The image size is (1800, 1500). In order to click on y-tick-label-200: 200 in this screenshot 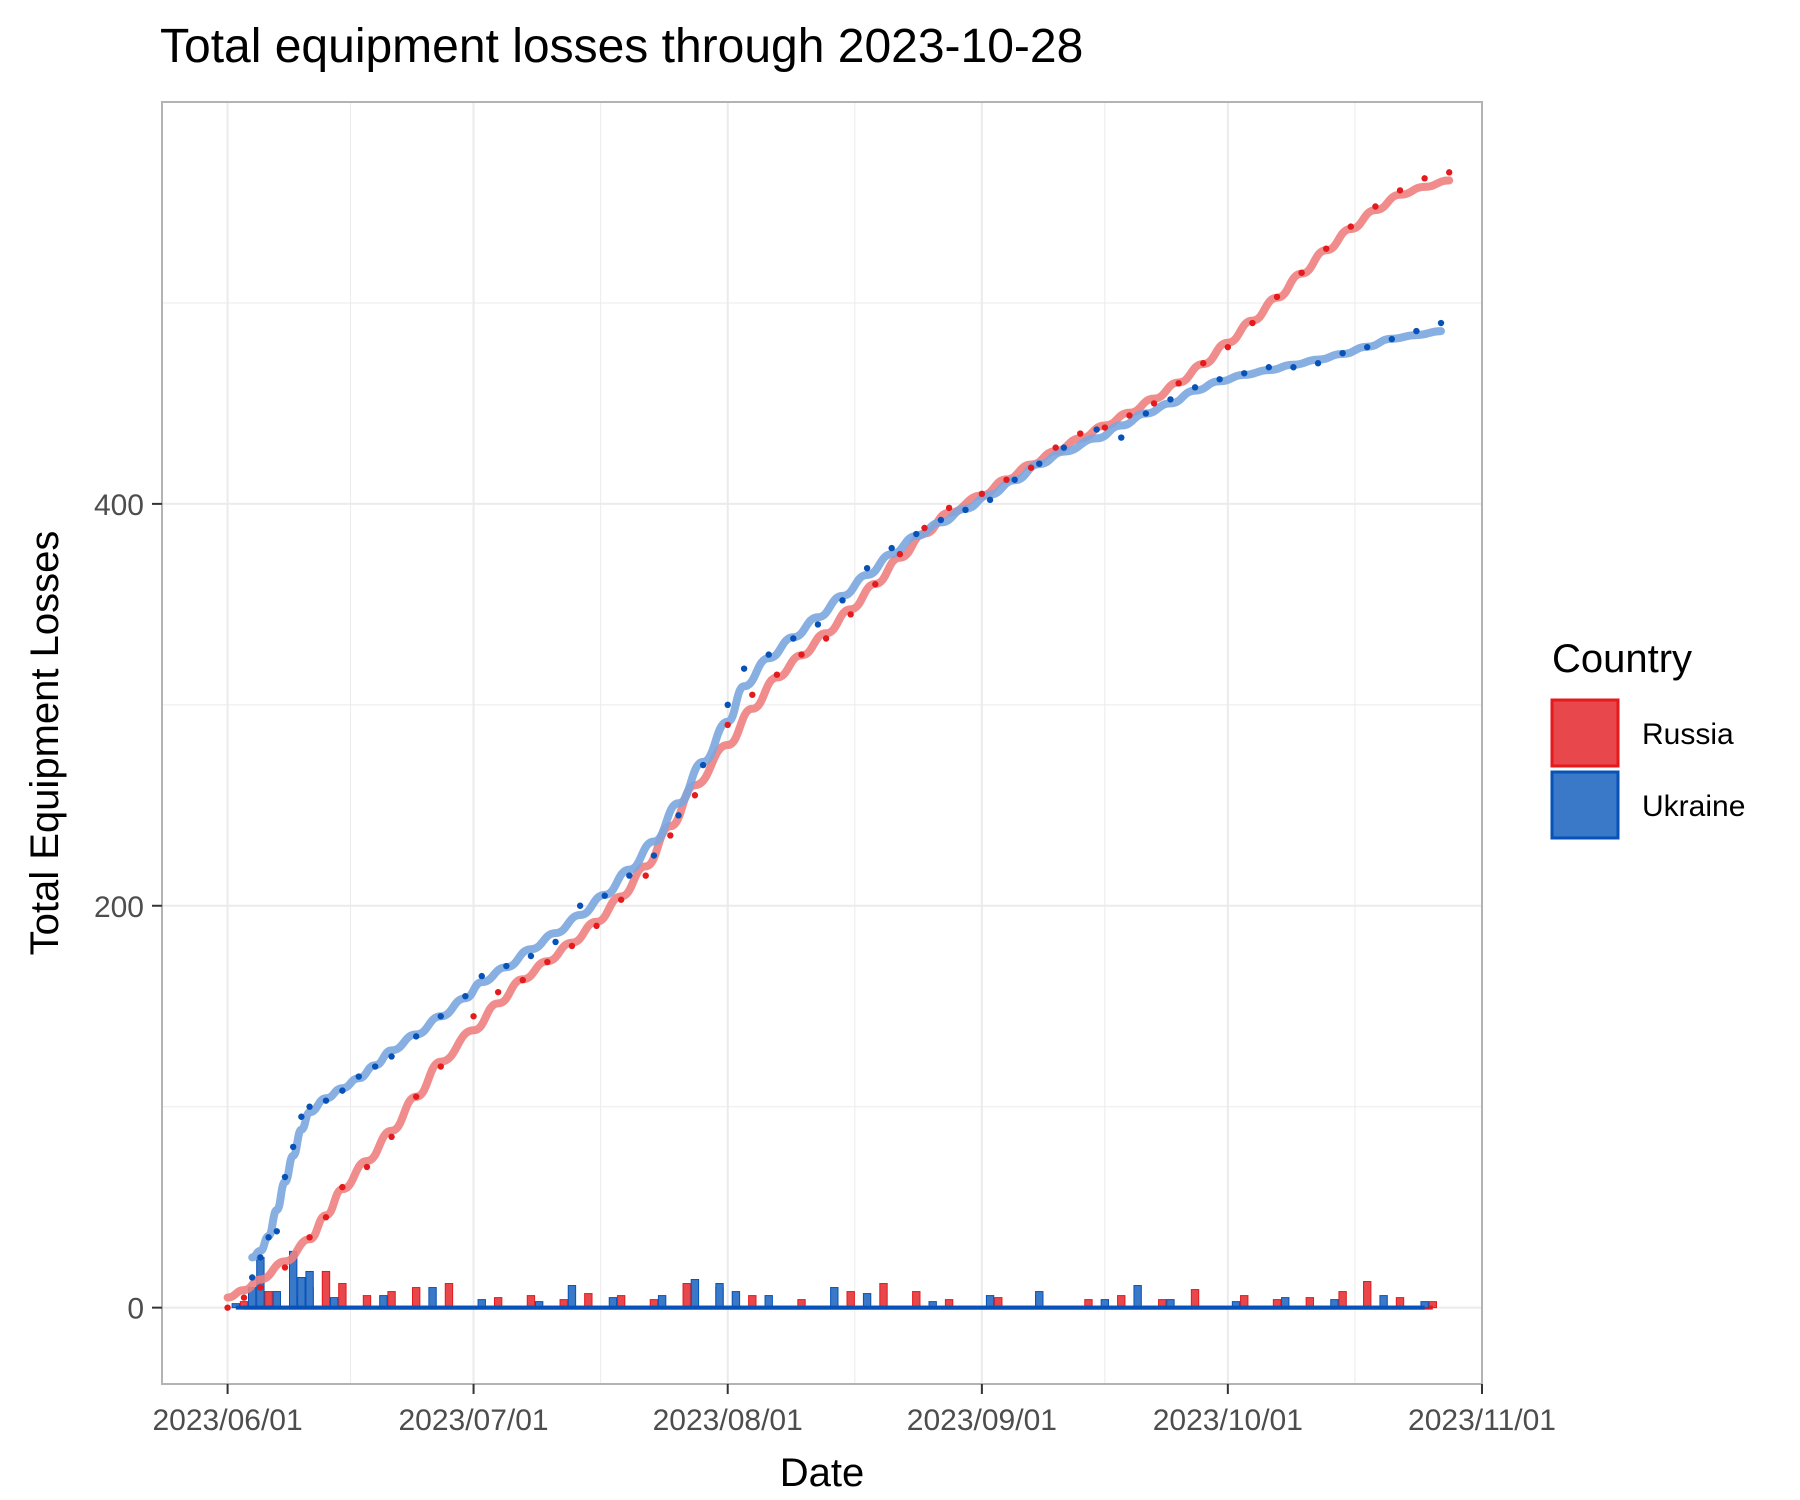, I will do `click(119, 907)`.